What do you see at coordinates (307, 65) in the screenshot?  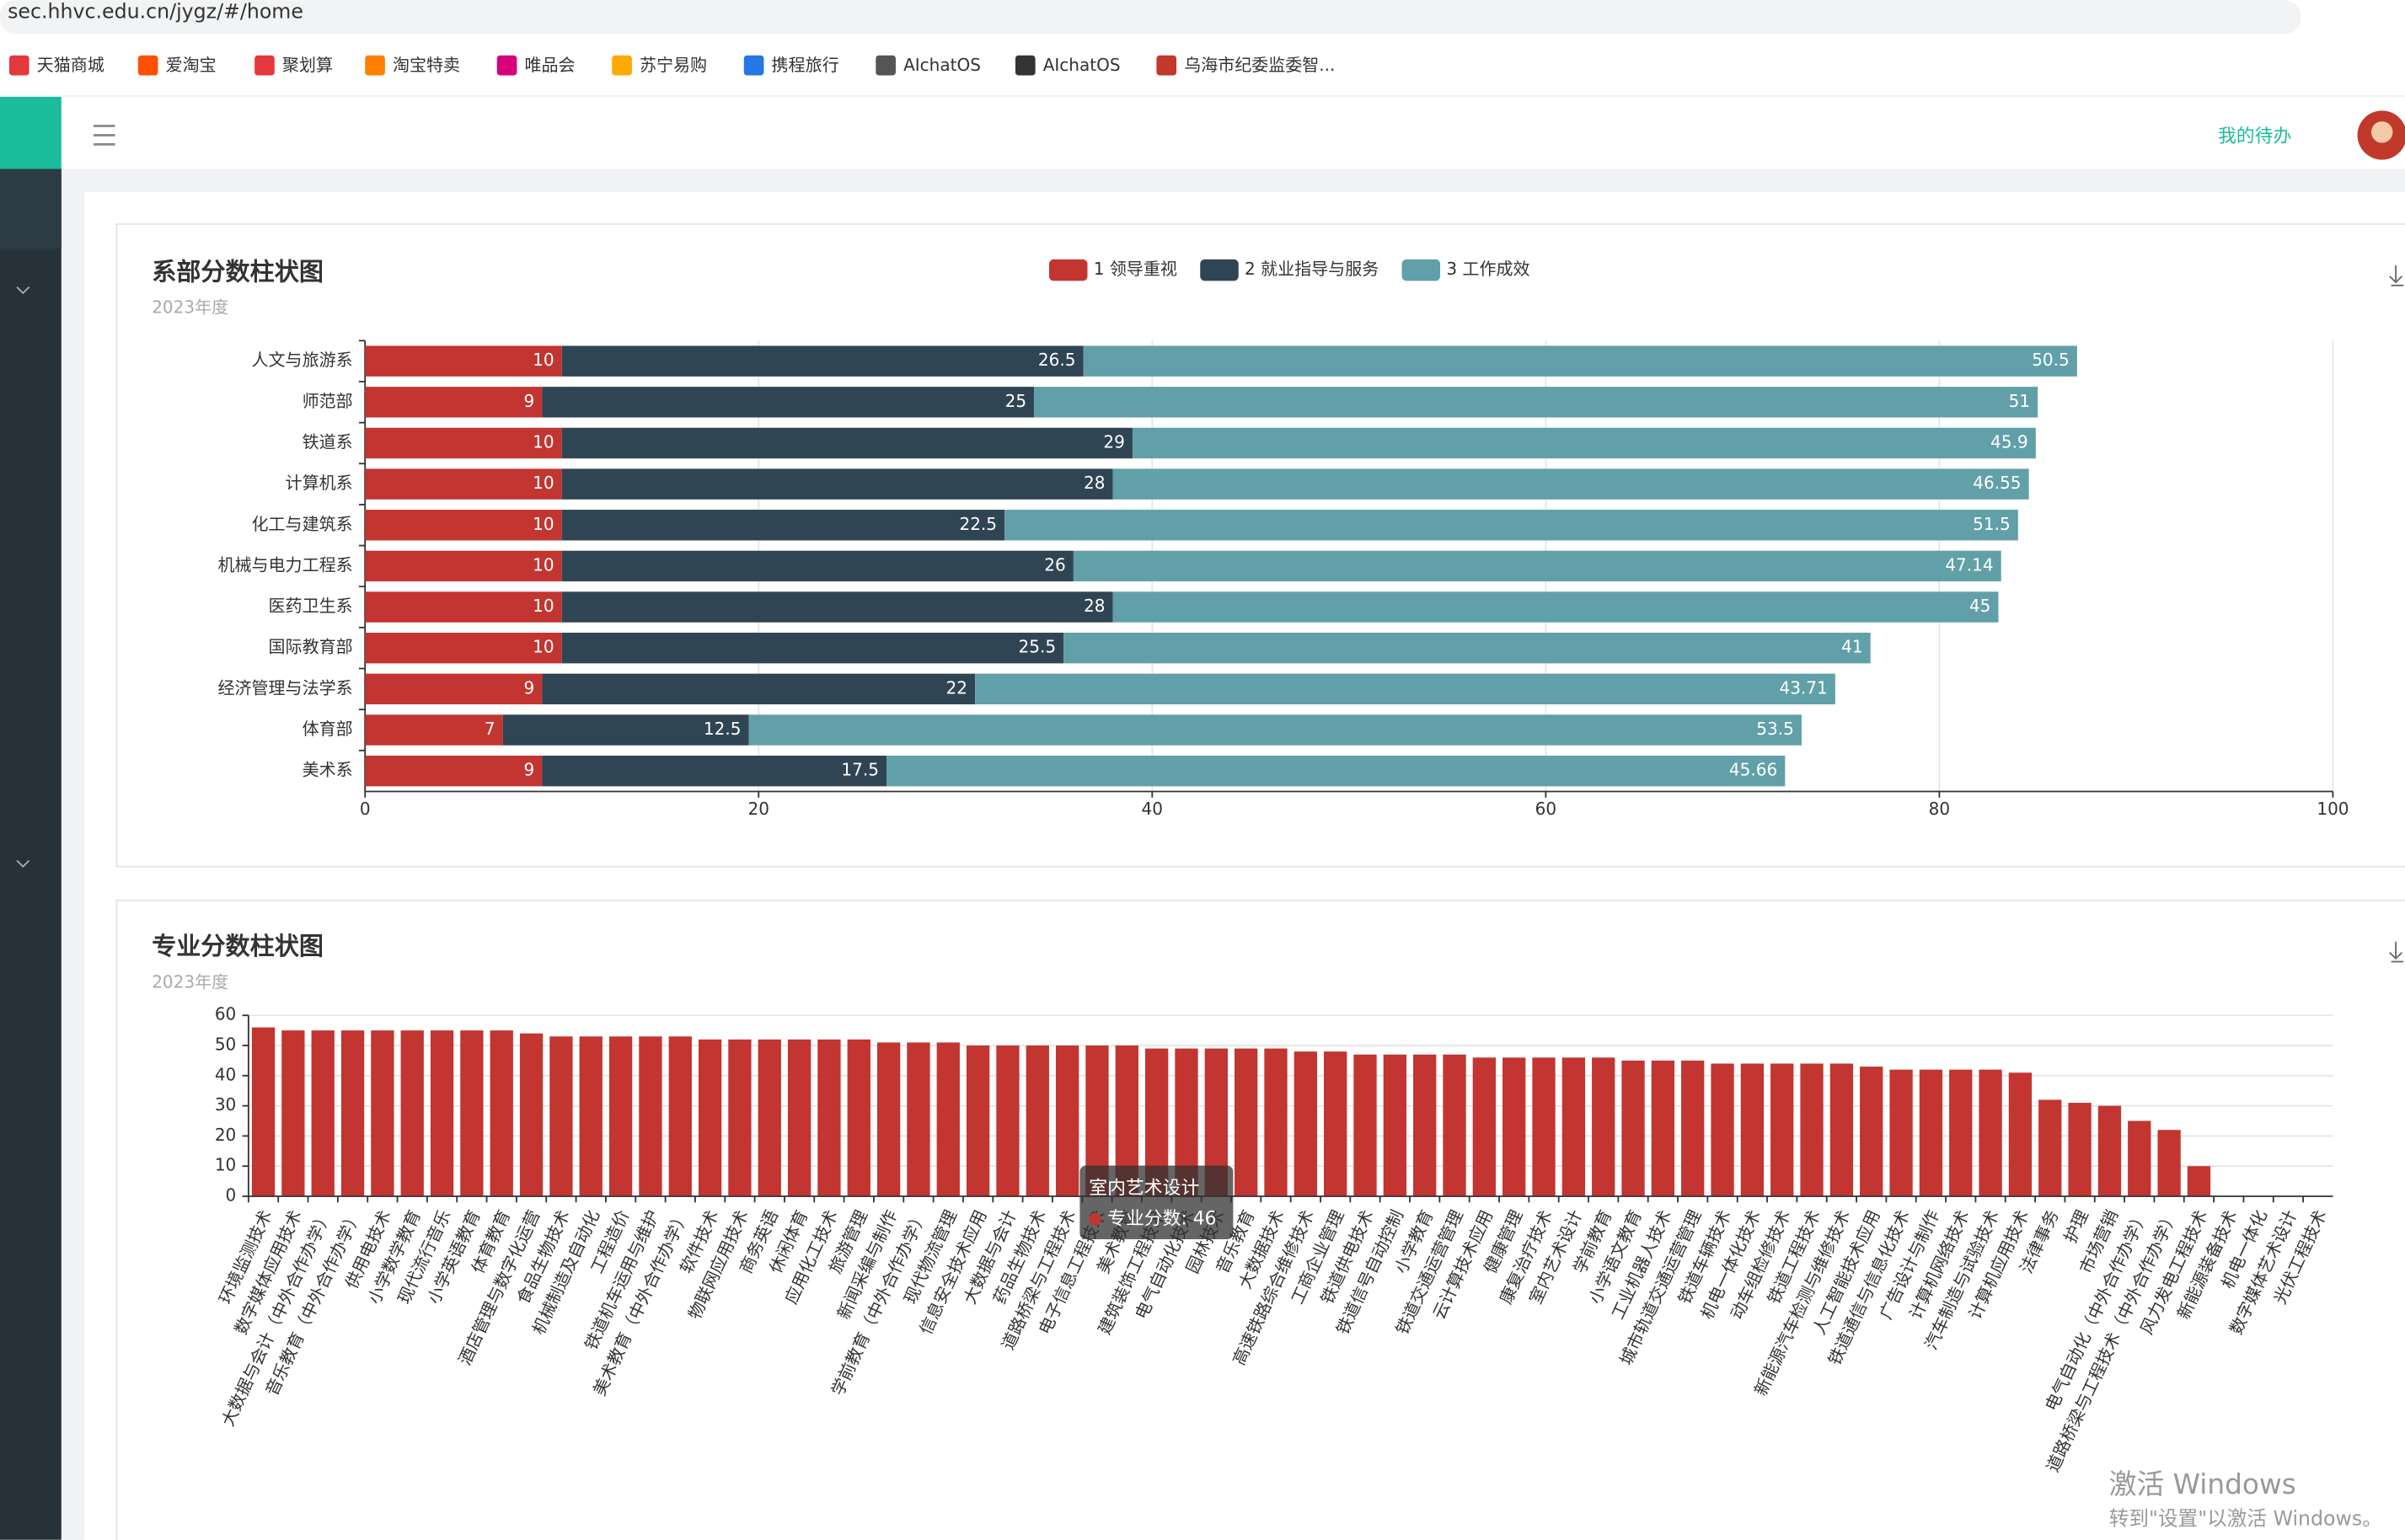 I see `bookmark: 聚划算` at bounding box center [307, 65].